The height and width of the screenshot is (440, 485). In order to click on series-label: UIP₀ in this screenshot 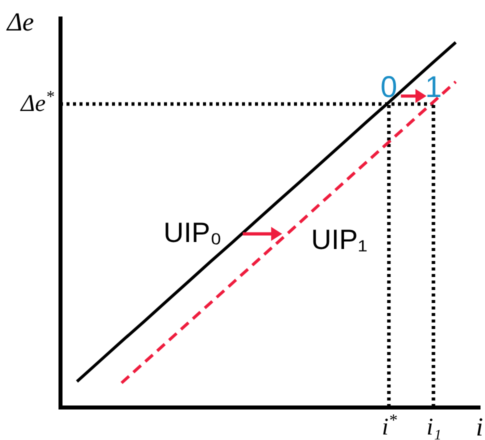, I will do `click(192, 232)`.